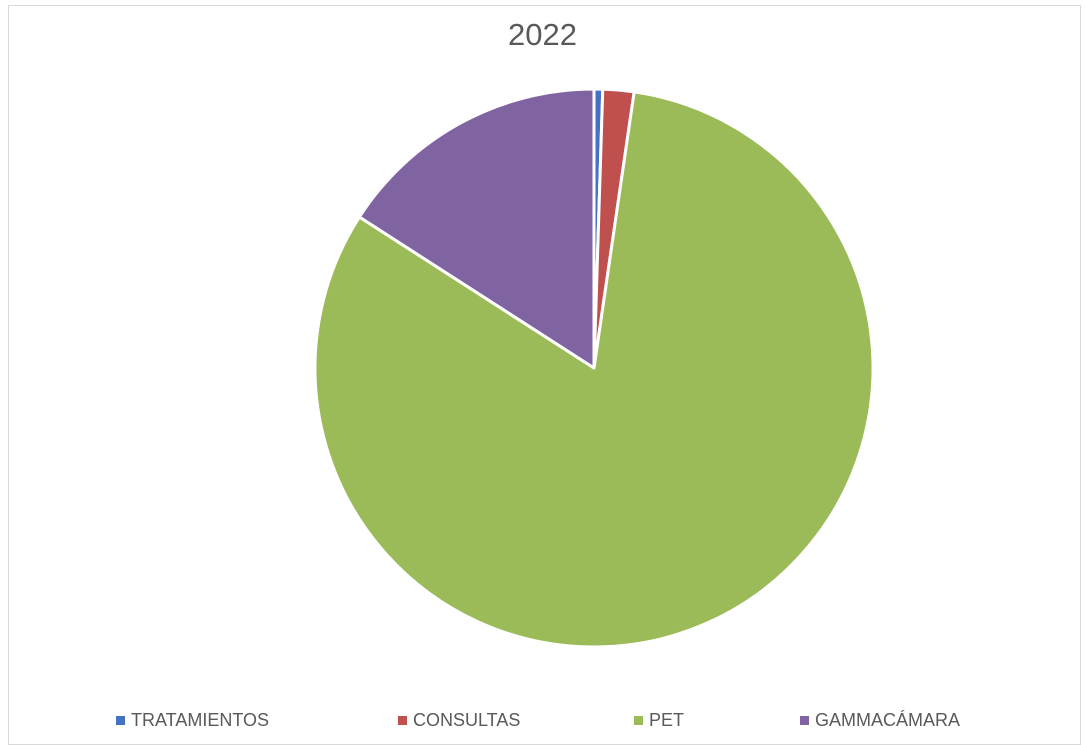  I want to click on legend-swatch-tratamientos, so click(120, 720).